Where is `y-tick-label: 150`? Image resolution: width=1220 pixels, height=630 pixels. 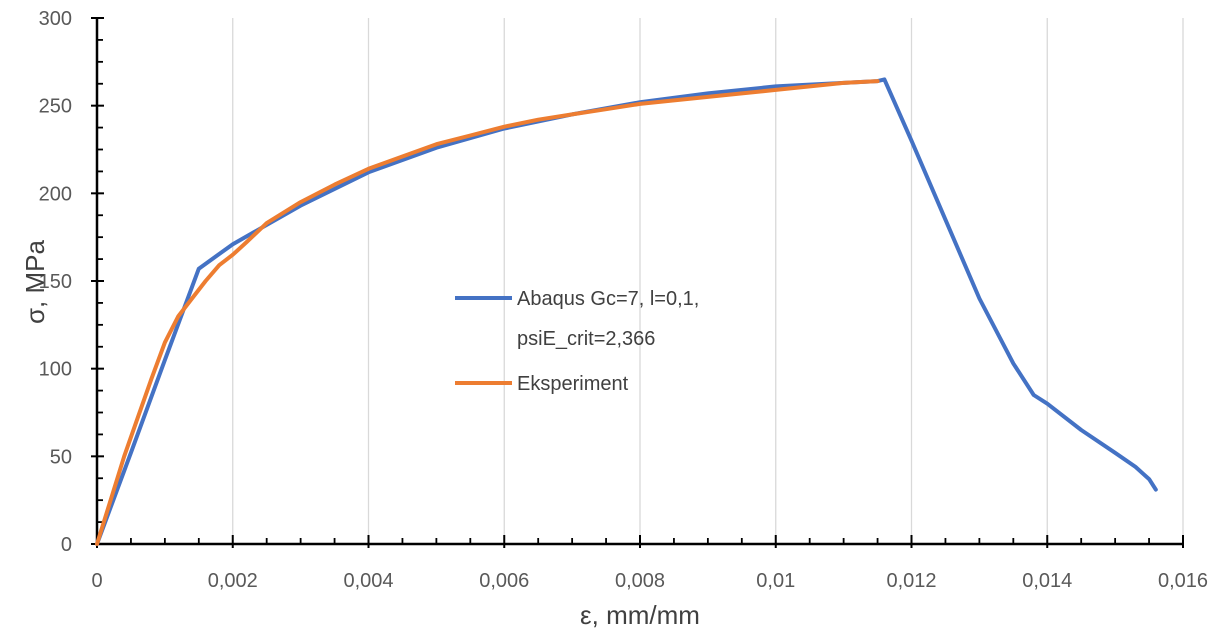
y-tick-label: 150 is located at coordinates (55, 282).